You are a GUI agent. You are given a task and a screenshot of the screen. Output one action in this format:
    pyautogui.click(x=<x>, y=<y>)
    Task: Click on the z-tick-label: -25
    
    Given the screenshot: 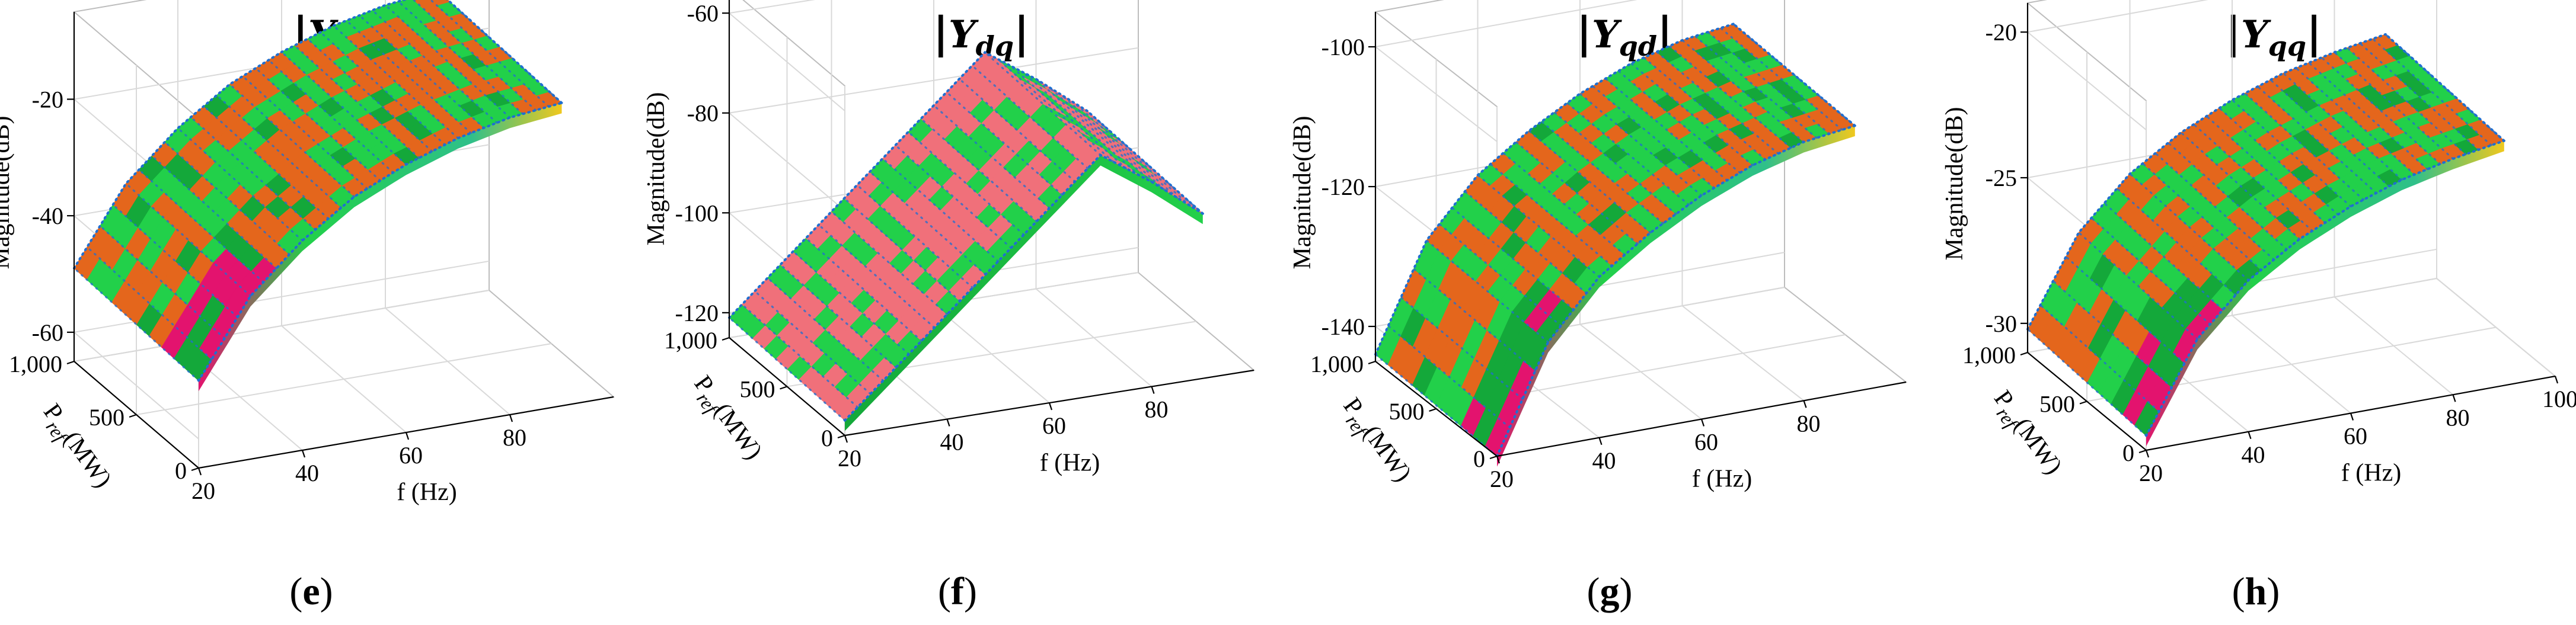 What is the action you would take?
    pyautogui.click(x=2001, y=178)
    